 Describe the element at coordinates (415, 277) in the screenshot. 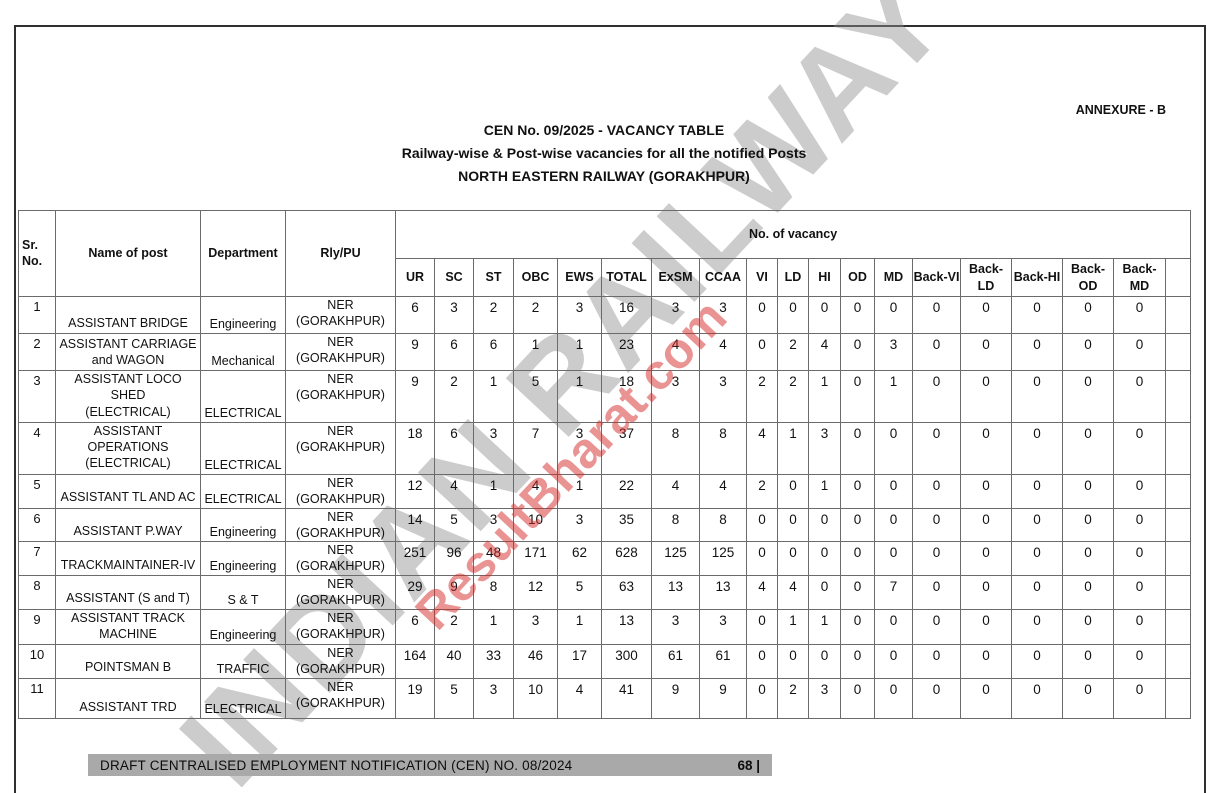

I see `col-header-ur: UR` at that location.